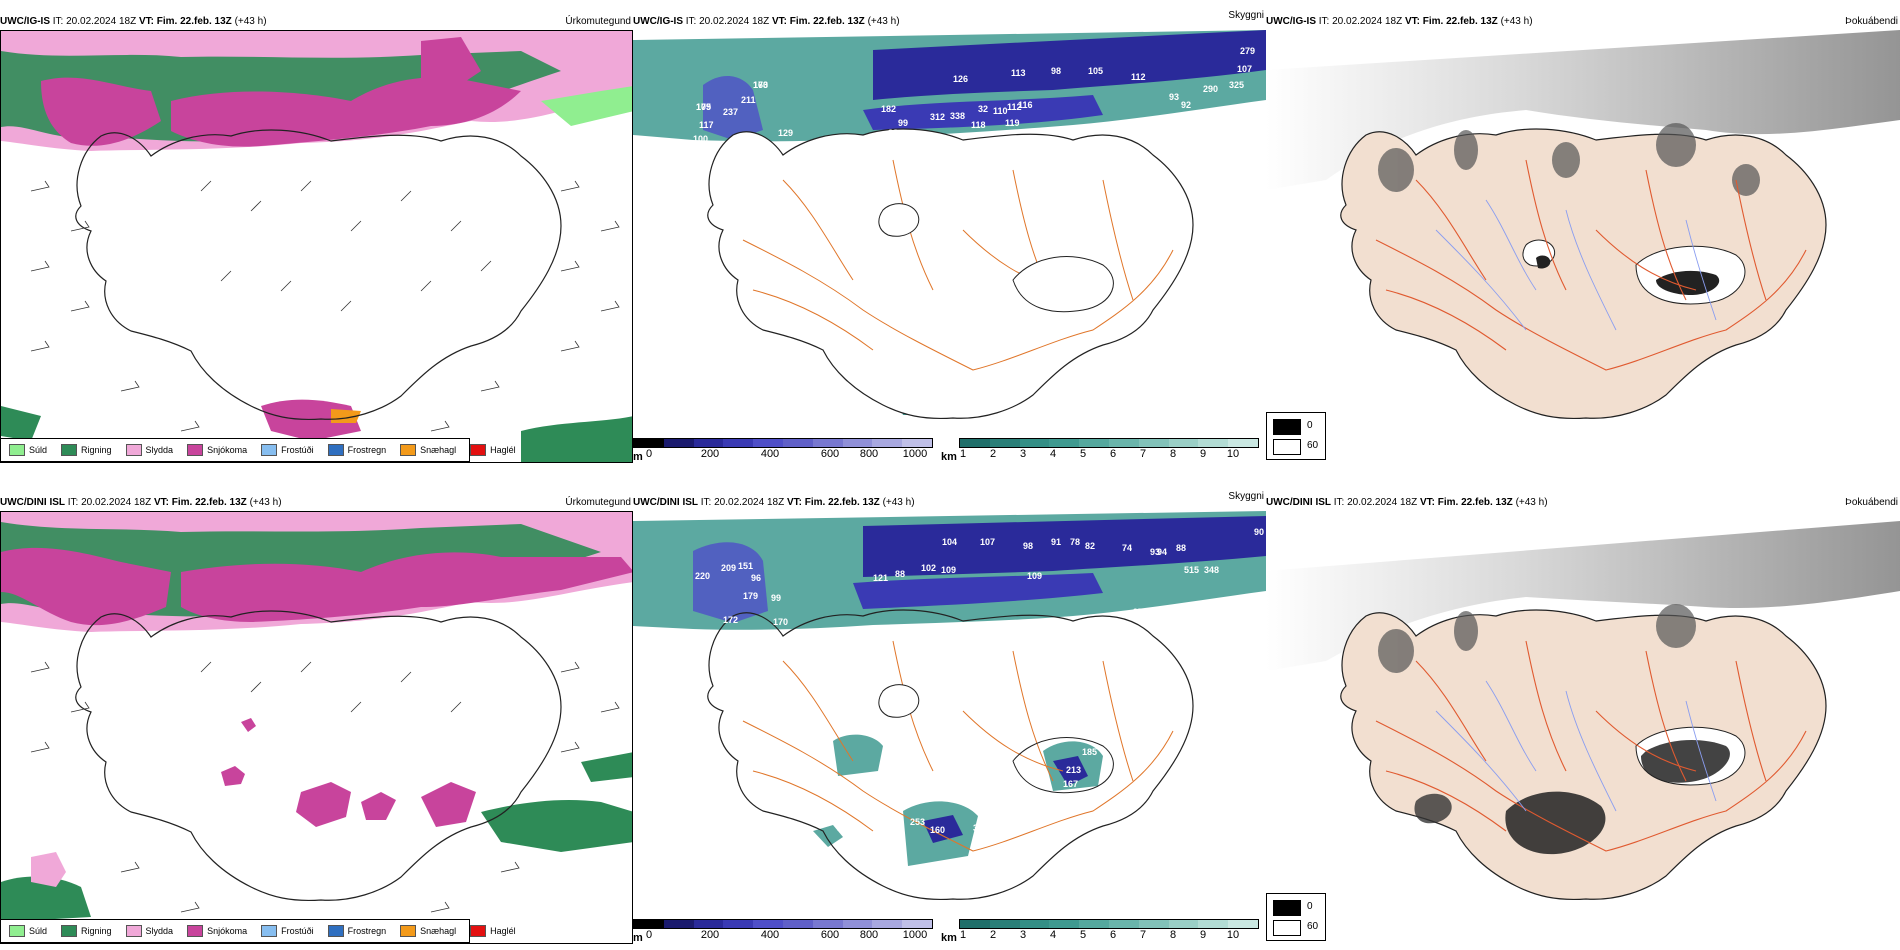 This screenshot has height=950, width=1900. I want to click on ceiling-value-label: 253, so click(917, 822).